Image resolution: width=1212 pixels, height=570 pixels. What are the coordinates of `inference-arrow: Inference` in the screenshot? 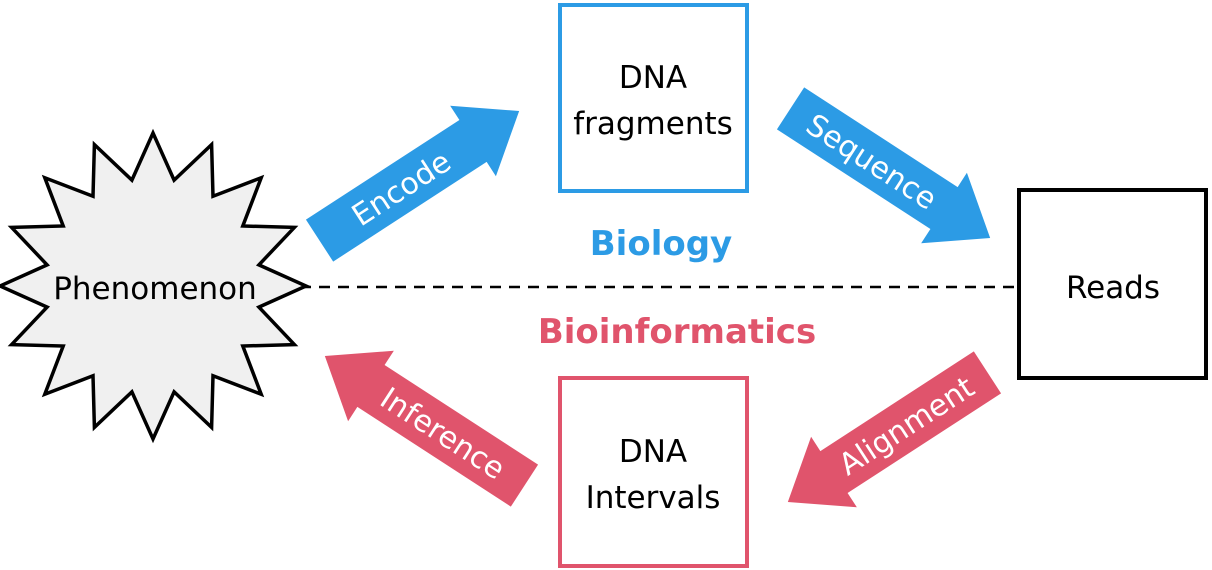 It's located at (431, 428).